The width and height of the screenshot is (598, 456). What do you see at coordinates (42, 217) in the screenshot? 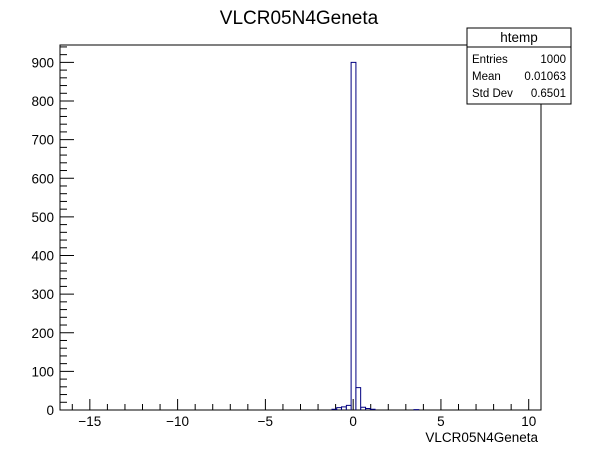
I see `y-tick-label: 500` at bounding box center [42, 217].